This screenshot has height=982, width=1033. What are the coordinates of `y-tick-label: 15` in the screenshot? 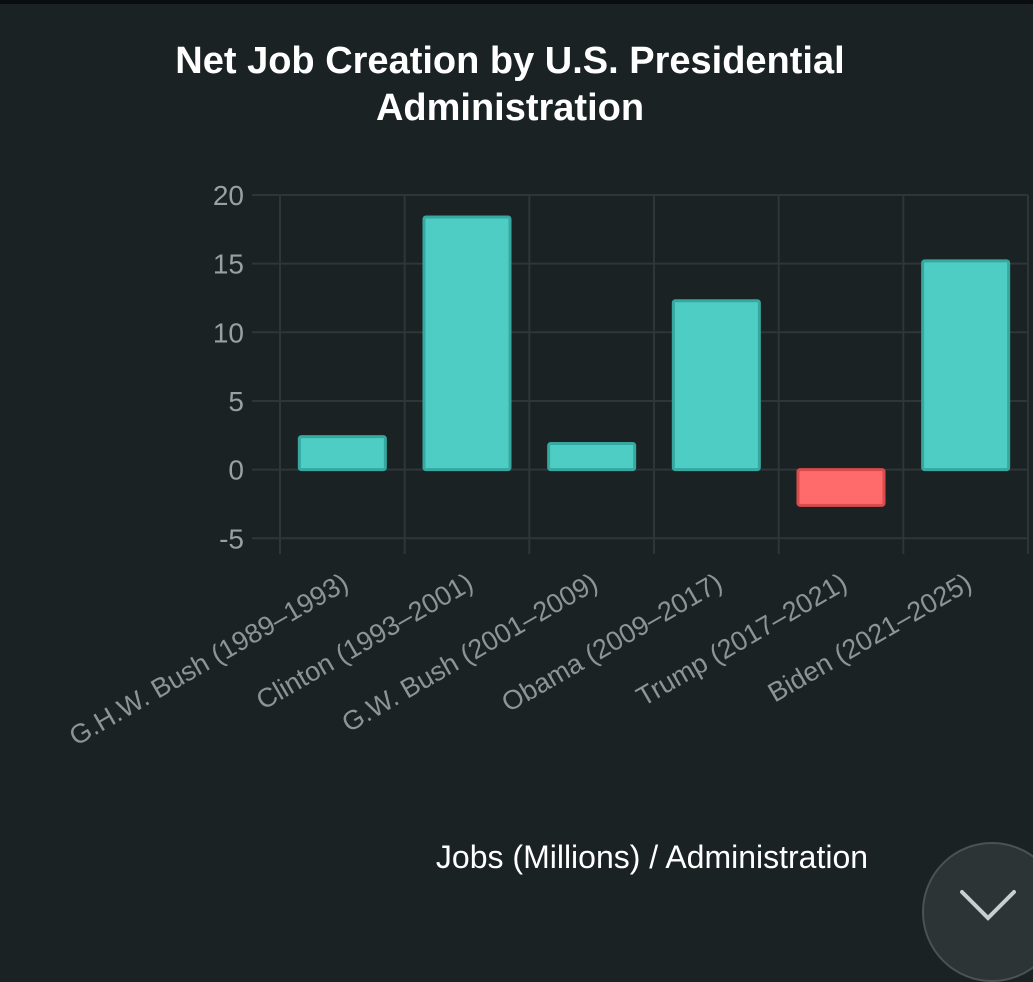 It's located at (228, 264).